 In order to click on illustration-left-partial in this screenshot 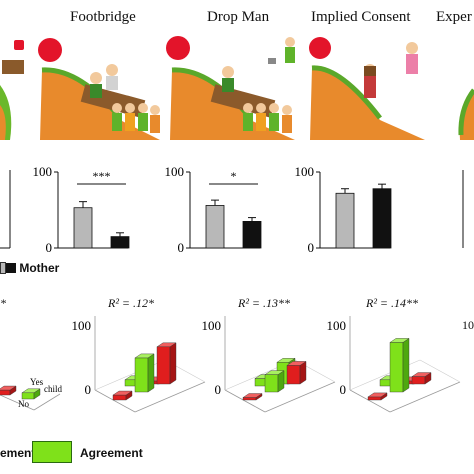, I will do `click(12, 90)`.